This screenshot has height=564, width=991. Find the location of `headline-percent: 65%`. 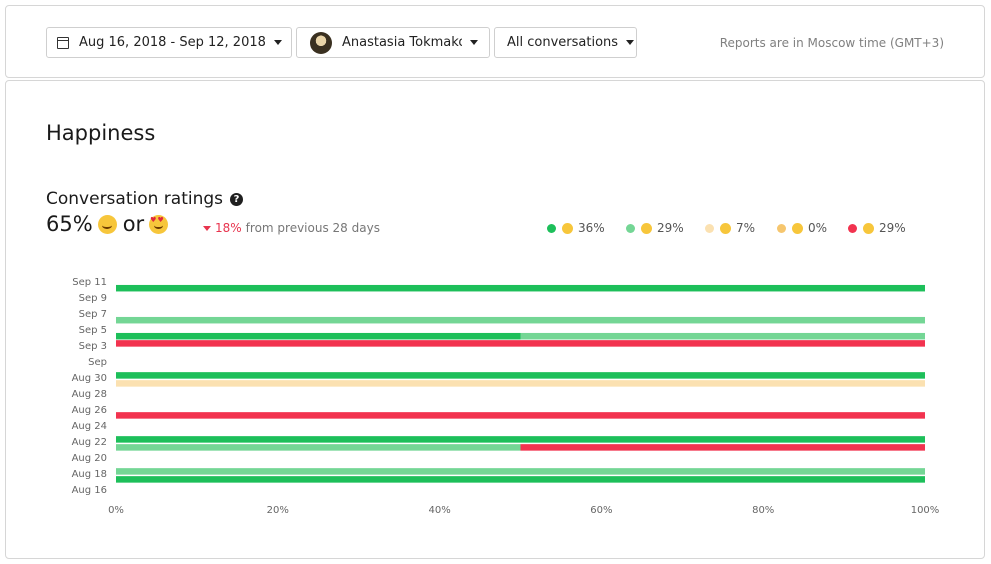

headline-percent: 65% is located at coordinates (69, 224).